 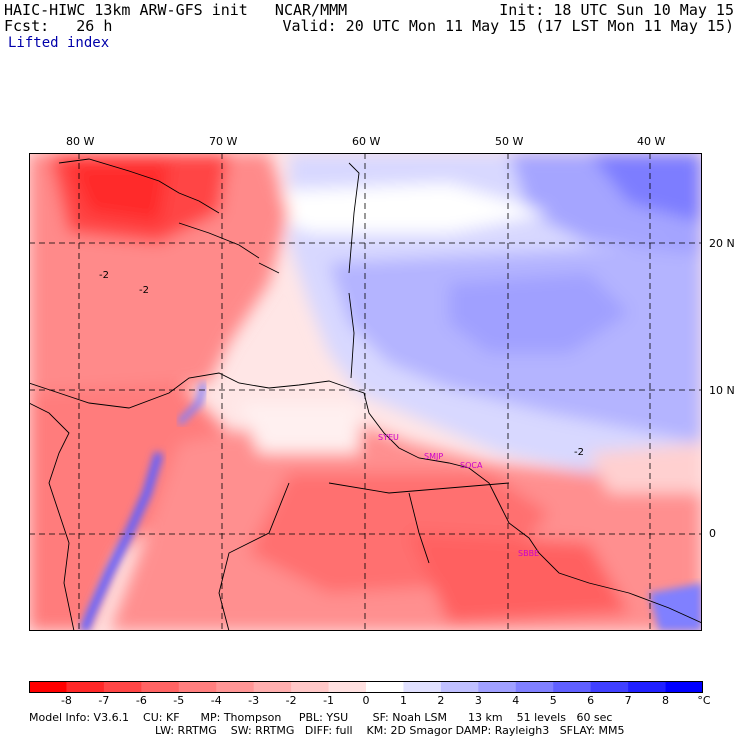 What do you see at coordinates (254, 700) in the screenshot?
I see `colorbar-tick-label: -3` at bounding box center [254, 700].